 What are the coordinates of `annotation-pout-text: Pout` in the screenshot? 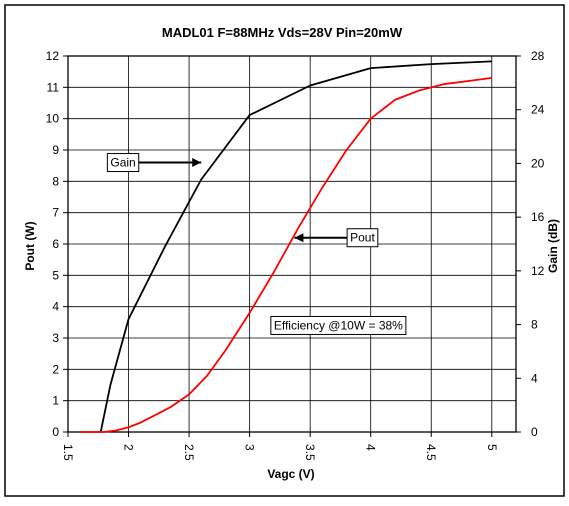 It's located at (362, 238).